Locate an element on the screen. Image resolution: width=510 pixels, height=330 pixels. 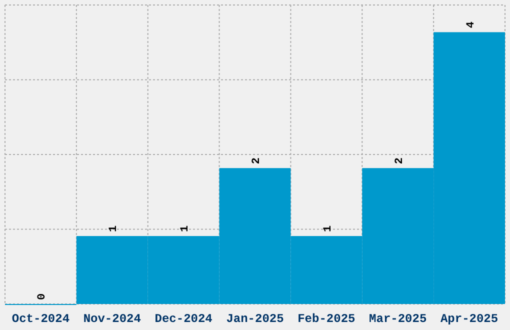
x-tick-label: Feb-2025 is located at coordinates (327, 319).